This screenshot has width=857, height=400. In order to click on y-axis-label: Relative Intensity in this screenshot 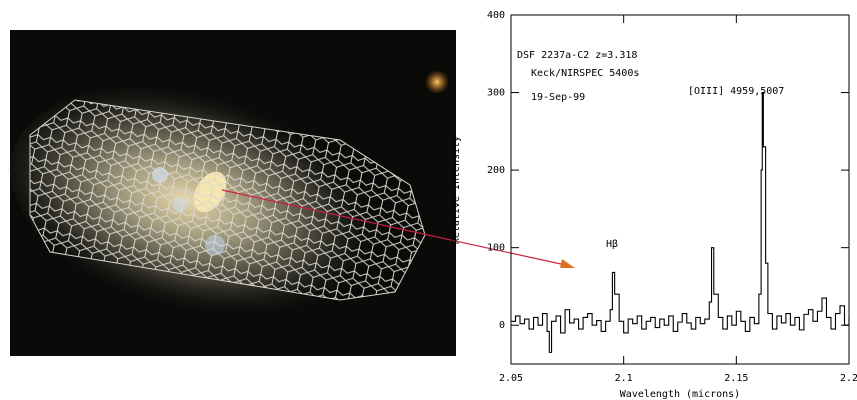, I will do `click(456, 190)`.